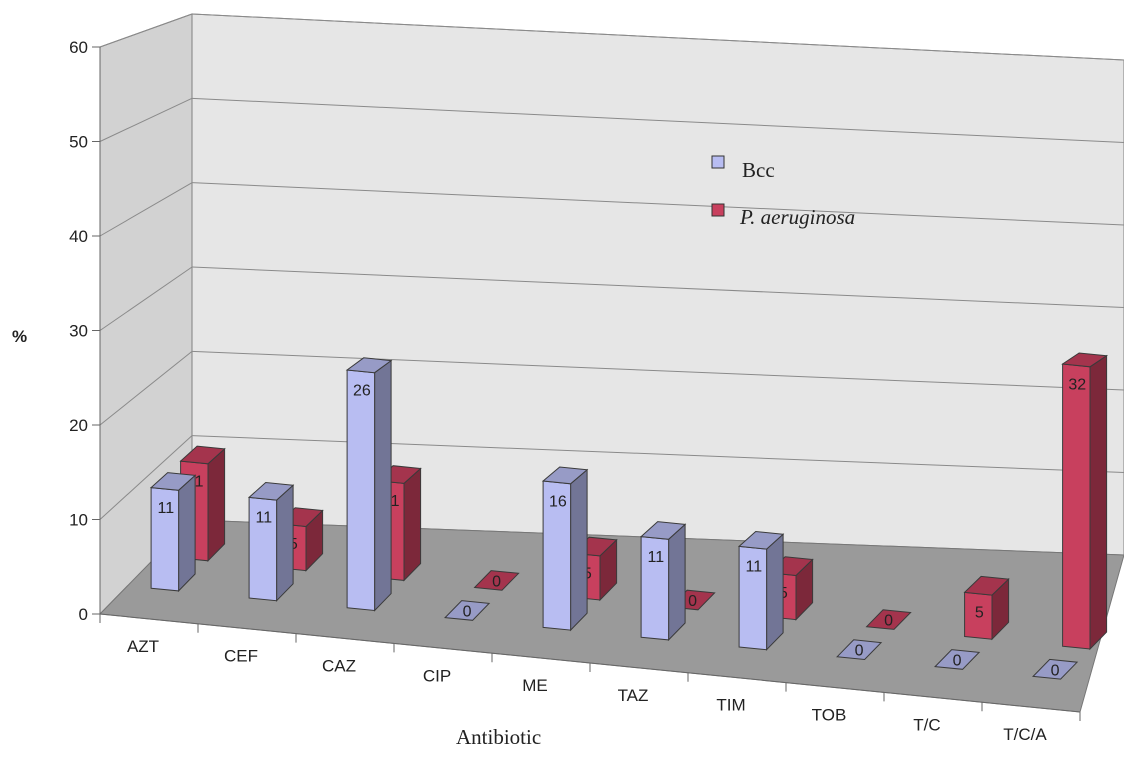 This screenshot has width=1124, height=758. What do you see at coordinates (362, 390) in the screenshot?
I see `bar-value-label: 26` at bounding box center [362, 390].